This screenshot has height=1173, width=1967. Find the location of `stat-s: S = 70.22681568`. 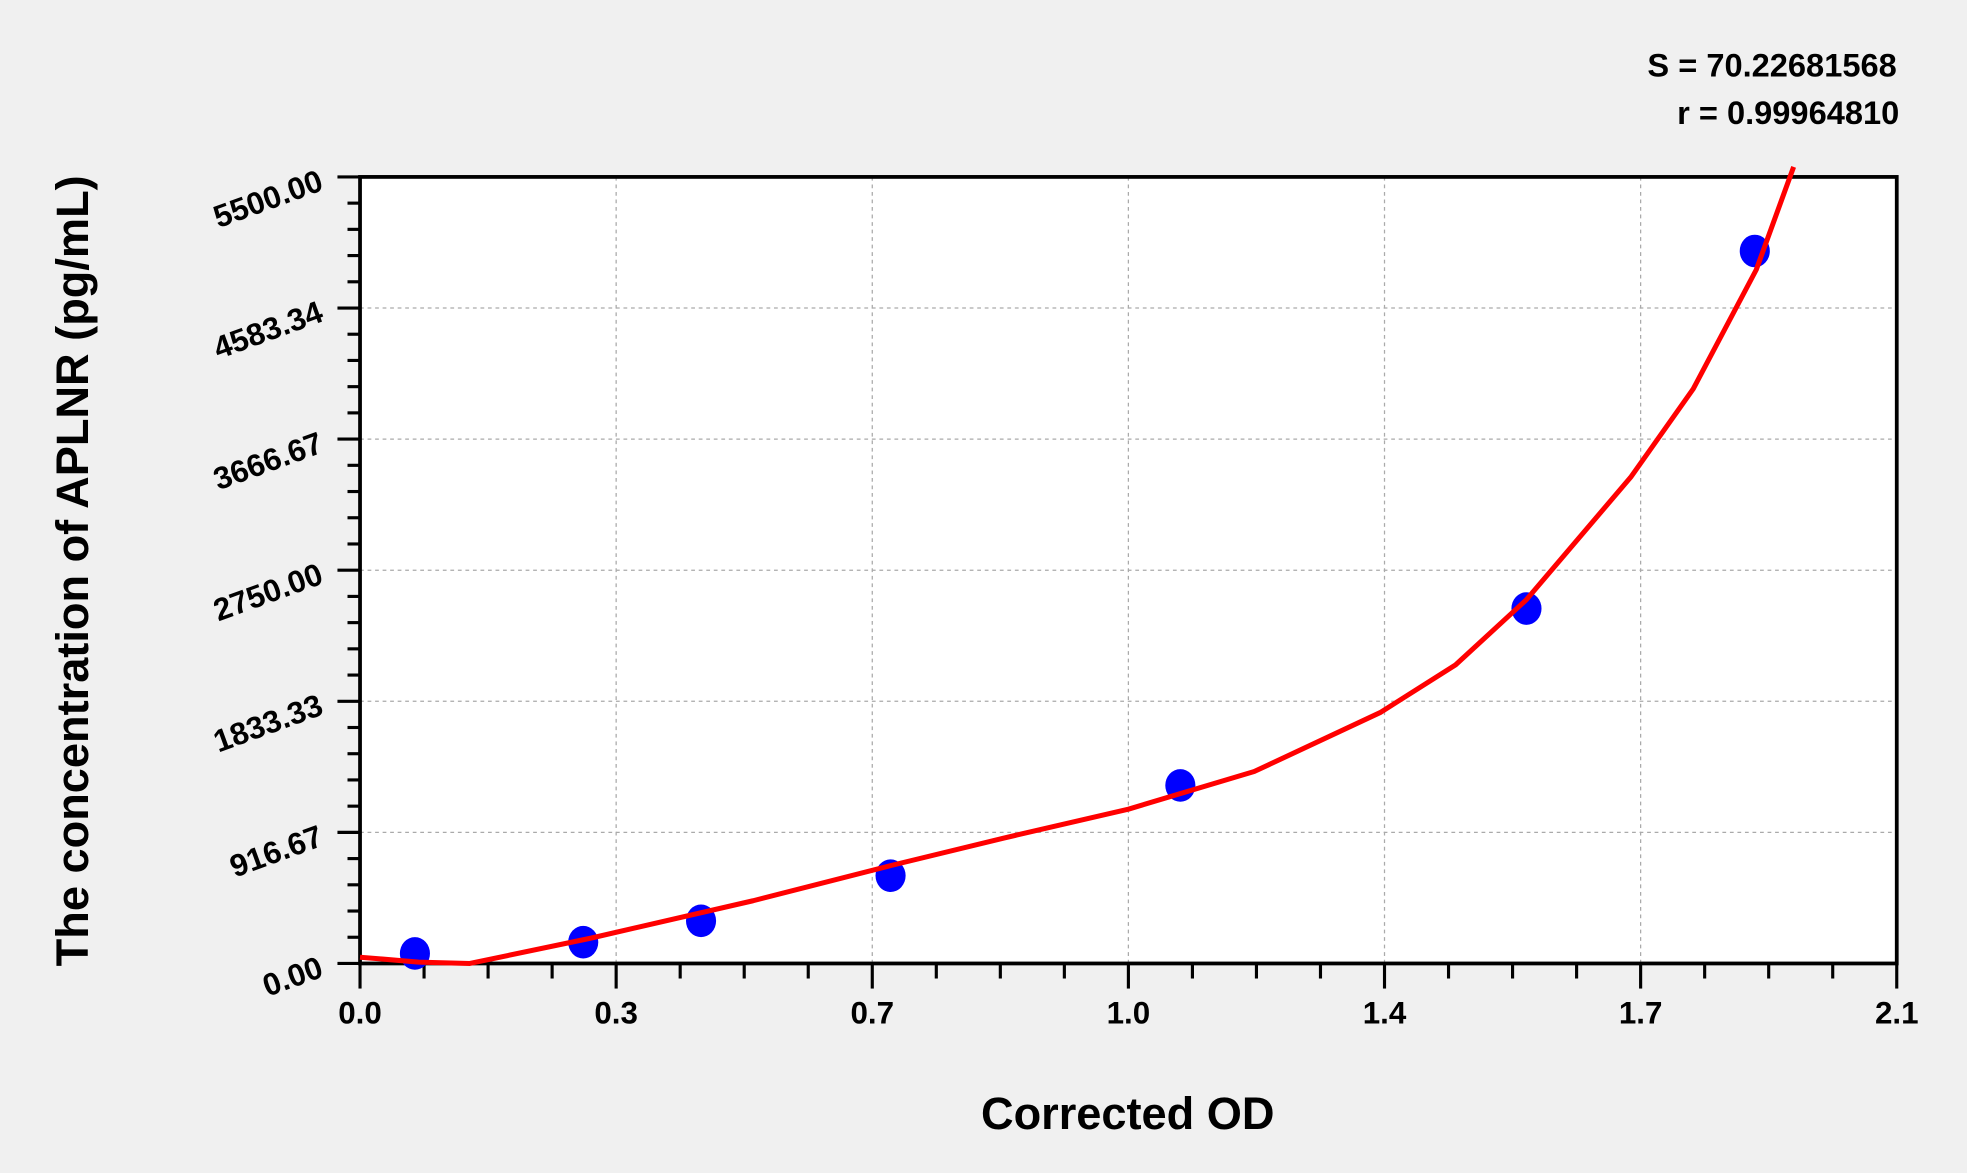

stat-s: S = 70.22681568 is located at coordinates (1771, 65).